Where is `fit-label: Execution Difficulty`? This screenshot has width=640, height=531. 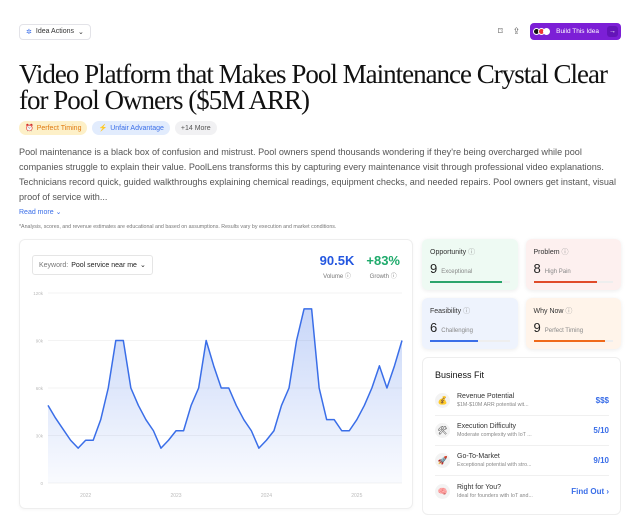 fit-label: Execution Difficulty is located at coordinates (487, 426).